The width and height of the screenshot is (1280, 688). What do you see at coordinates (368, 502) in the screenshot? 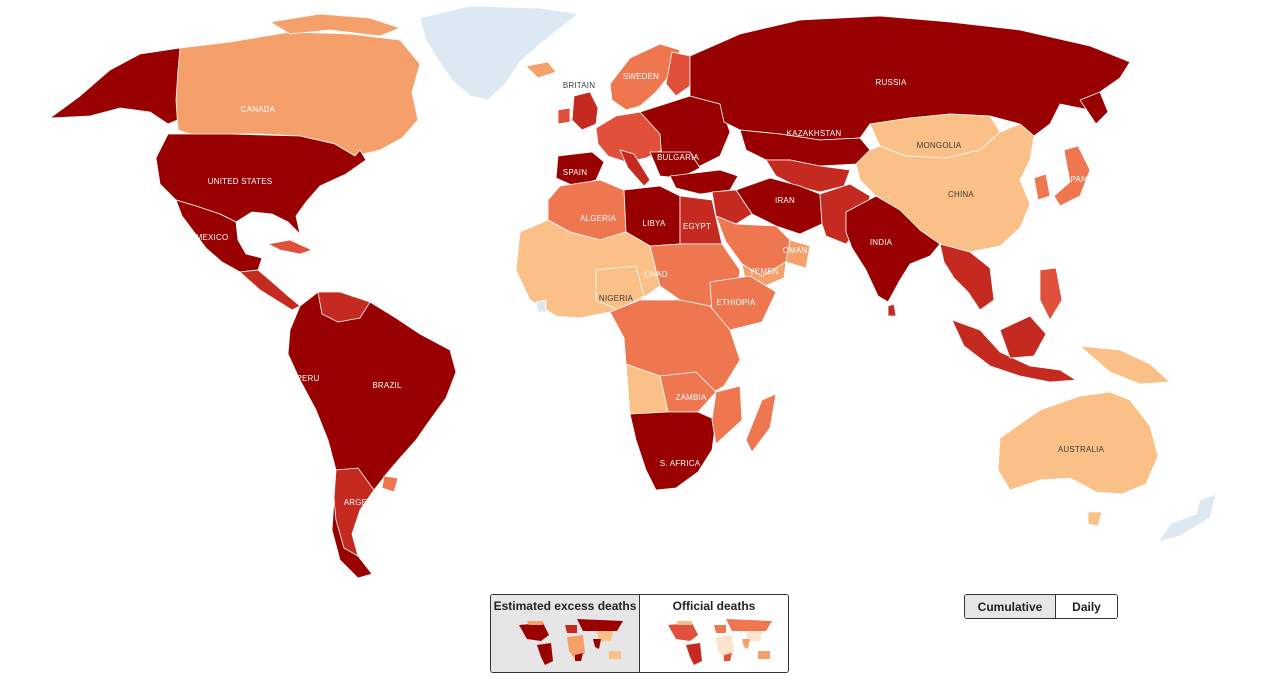
I see `label-argentina: ARGENTINA` at bounding box center [368, 502].